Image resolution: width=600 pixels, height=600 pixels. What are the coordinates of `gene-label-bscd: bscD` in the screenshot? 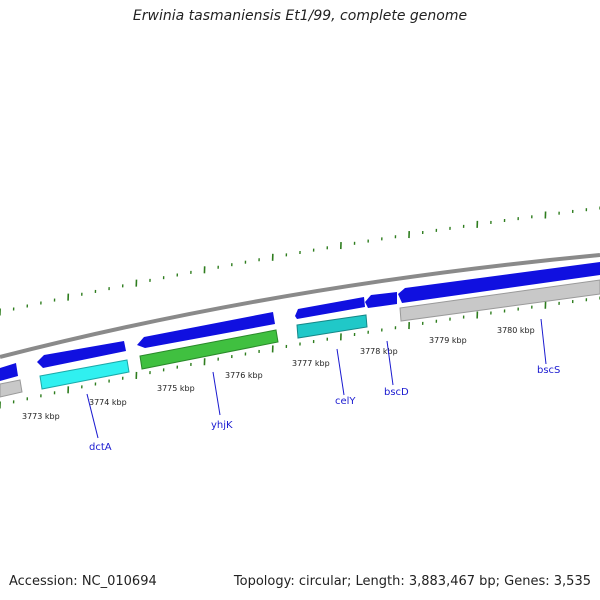 It's located at (396, 392).